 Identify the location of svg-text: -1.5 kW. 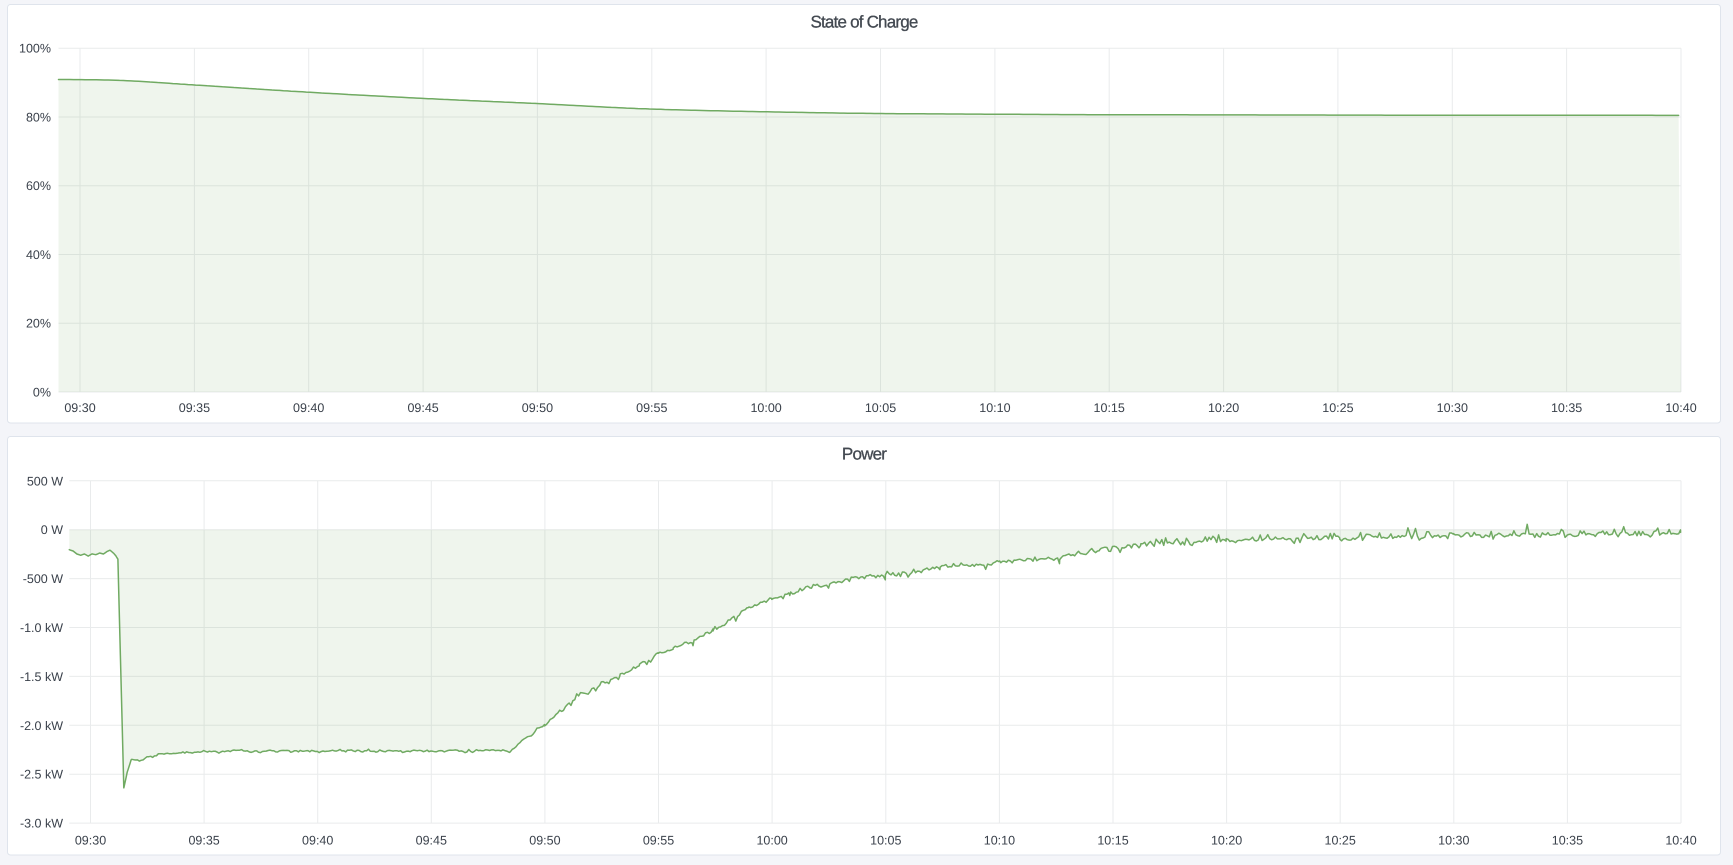
(41, 677).